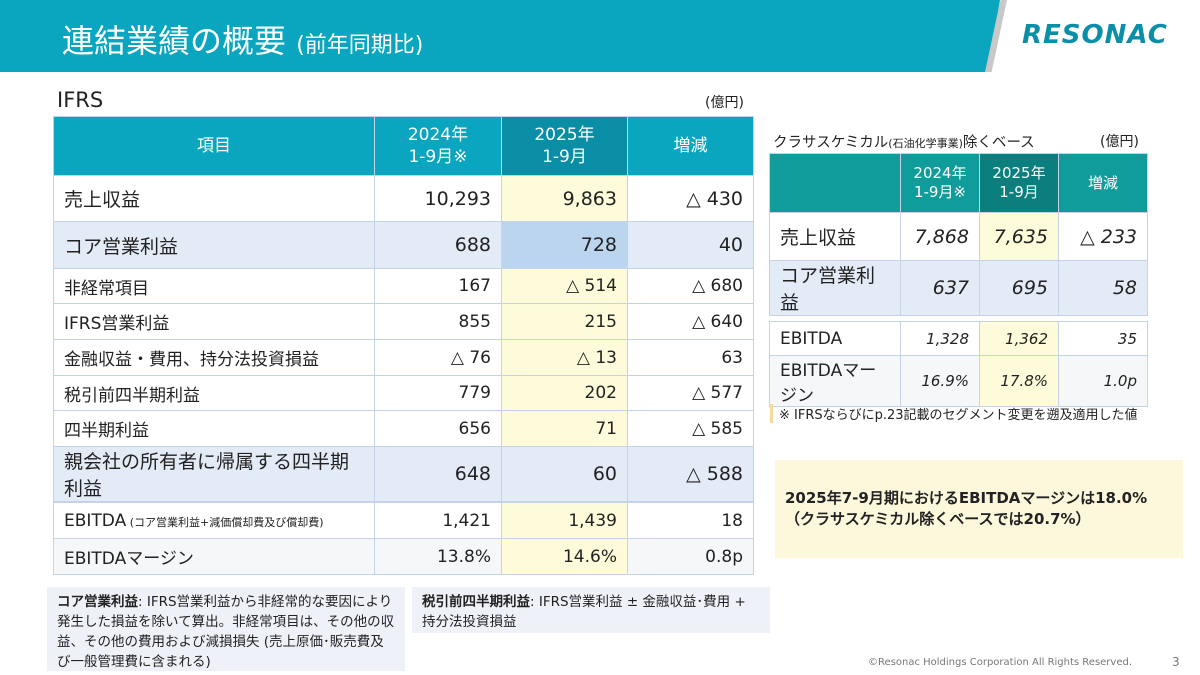  Describe the element at coordinates (904, 143) in the screenshot. I see `side-title: クラサスケミカル(石油化学事業)除くベース` at that location.